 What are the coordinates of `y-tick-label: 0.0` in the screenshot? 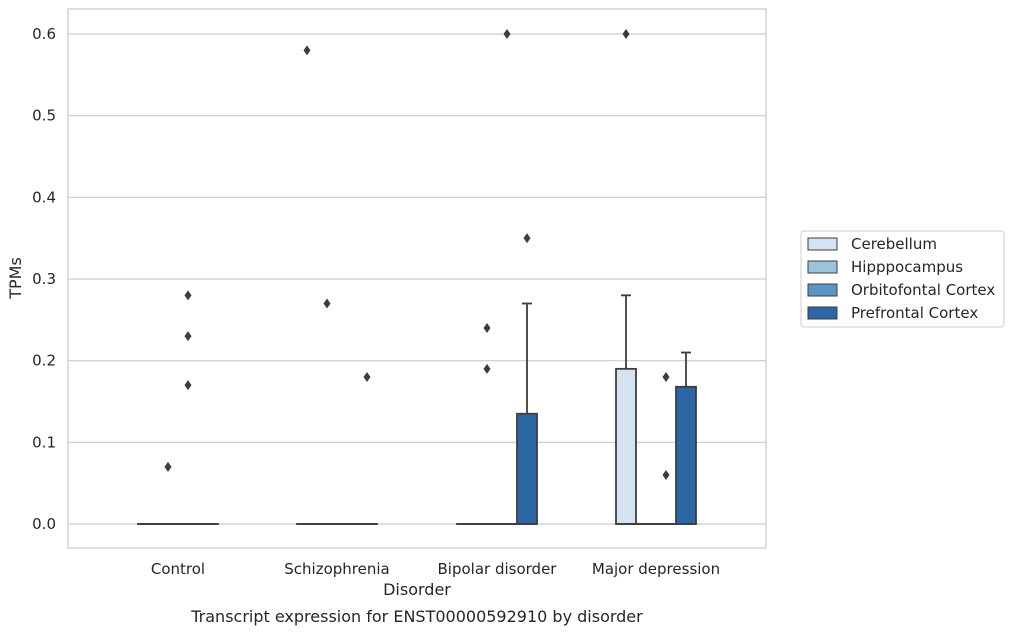 It's located at (44, 524).